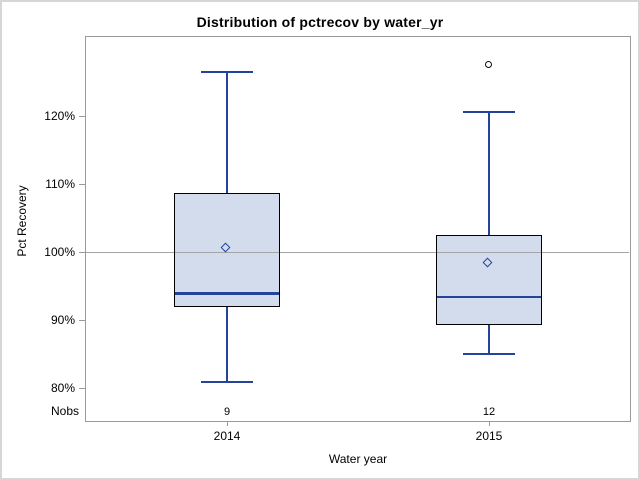 This screenshot has height=480, width=640. Describe the element at coordinates (59, 252) in the screenshot. I see `y-tick-label: 100%` at that location.